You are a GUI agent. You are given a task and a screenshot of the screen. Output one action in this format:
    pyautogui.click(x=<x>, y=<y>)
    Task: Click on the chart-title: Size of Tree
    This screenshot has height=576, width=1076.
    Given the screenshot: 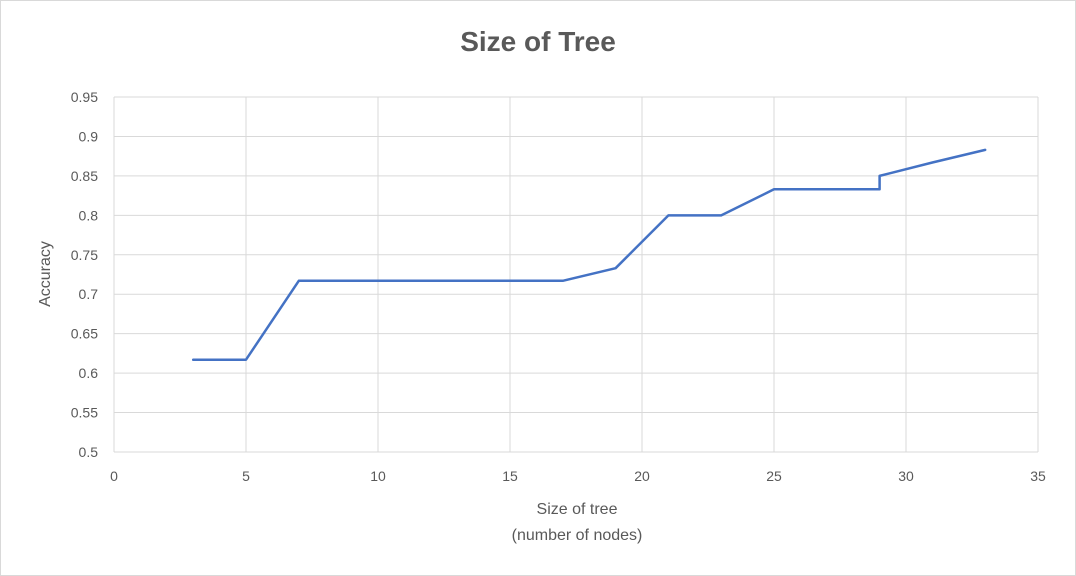 What is the action you would take?
    pyautogui.click(x=538, y=41)
    